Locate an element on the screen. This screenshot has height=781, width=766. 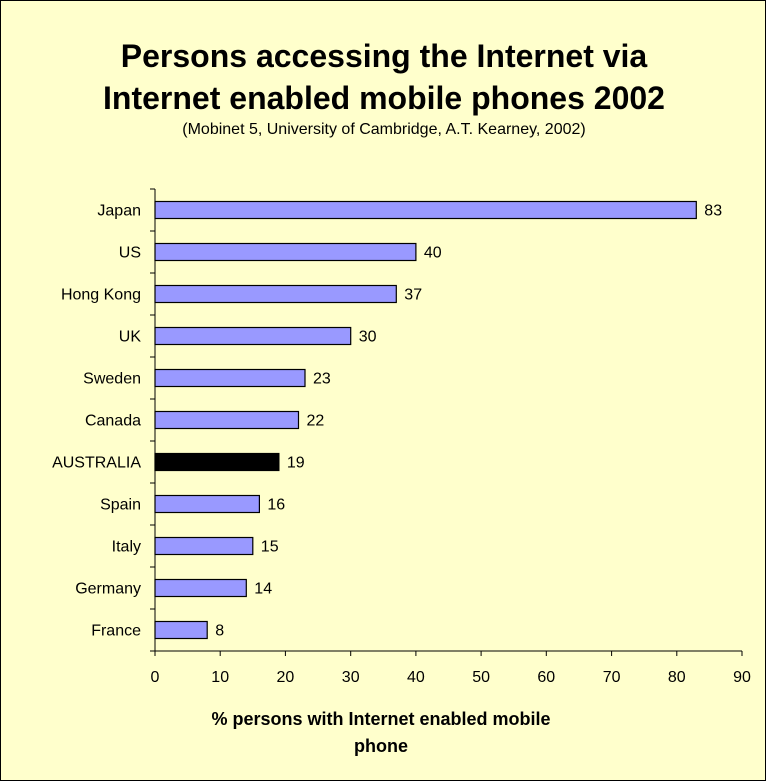
bar-germany is located at coordinates (200, 588).